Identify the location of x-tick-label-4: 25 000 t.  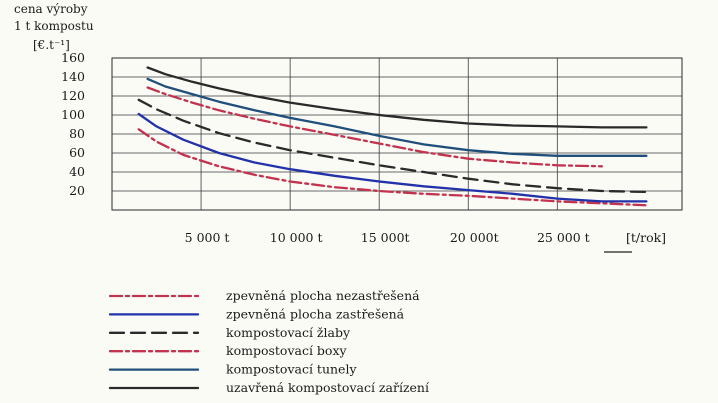
(563, 237).